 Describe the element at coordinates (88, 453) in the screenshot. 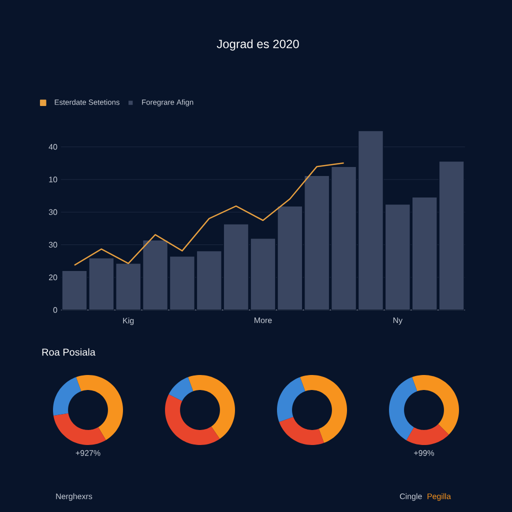

I see `text: +927%` at that location.